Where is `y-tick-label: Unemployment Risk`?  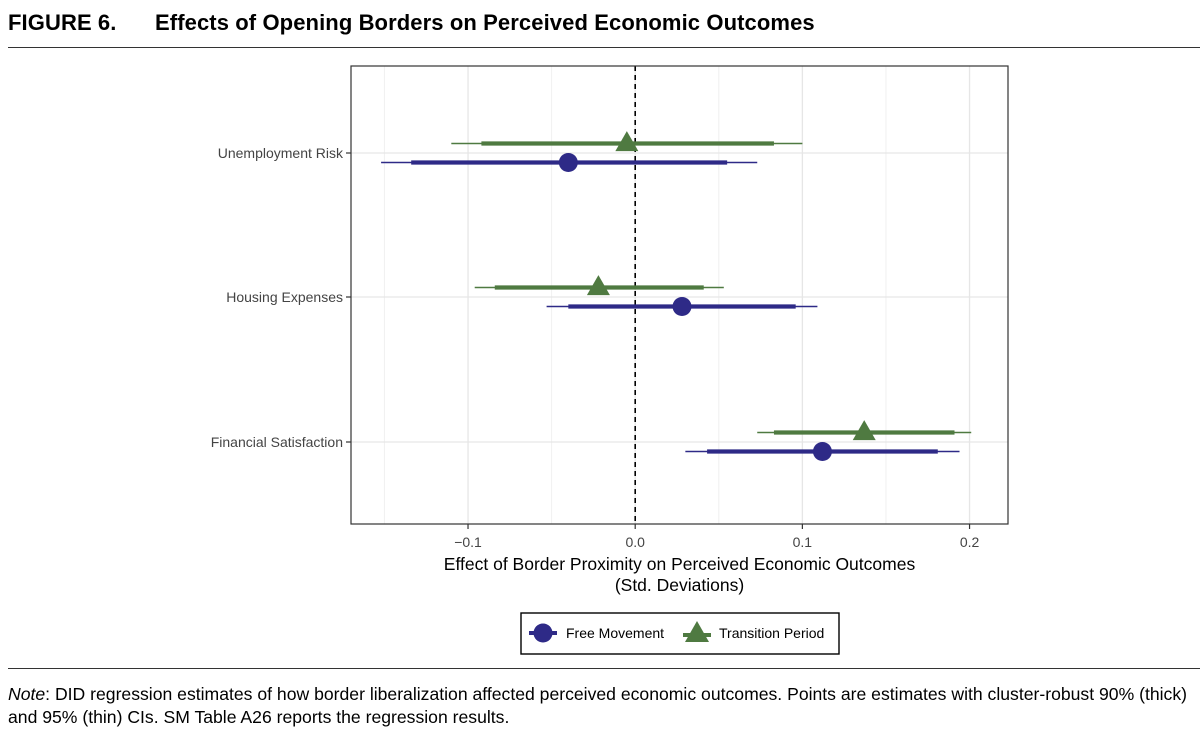 y-tick-label: Unemployment Risk is located at coordinates (281, 153).